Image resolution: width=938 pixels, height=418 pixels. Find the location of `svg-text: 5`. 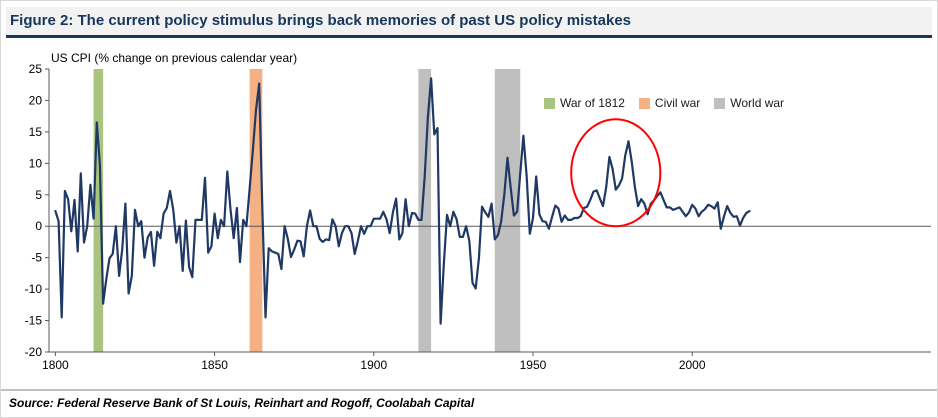

svg-text: 5 is located at coordinates (38, 195).